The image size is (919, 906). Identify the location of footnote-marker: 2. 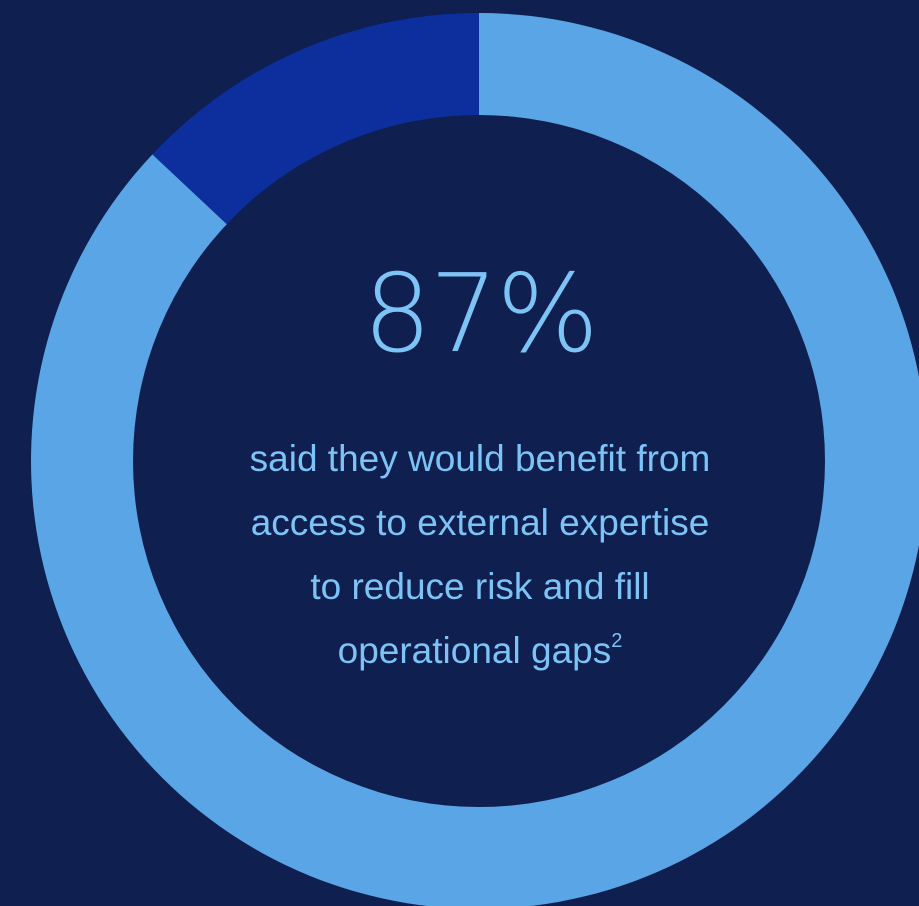
(617, 641).